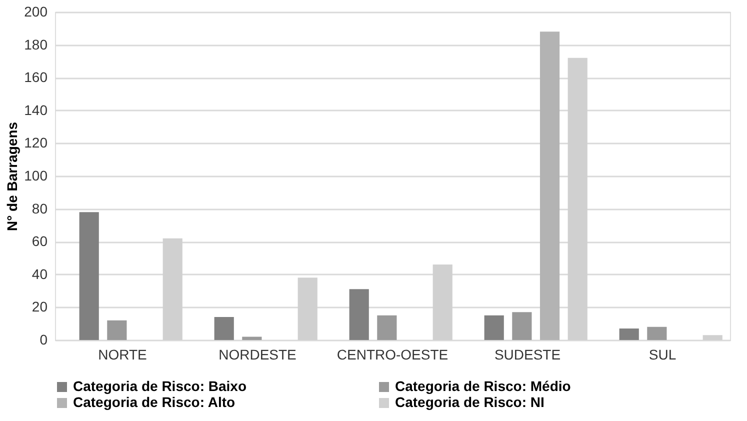 Image resolution: width=747 pixels, height=421 pixels. What do you see at coordinates (469, 402) in the screenshot?
I see `legend-label: Categoria de Risco: NI` at bounding box center [469, 402].